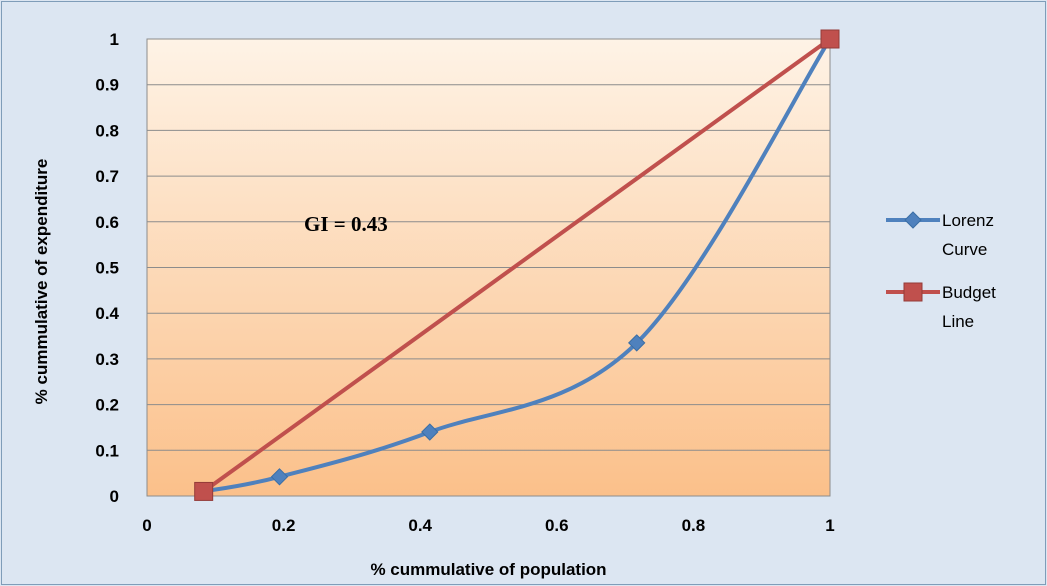  I want to click on y-tick-label: 0.4, so click(107, 313).